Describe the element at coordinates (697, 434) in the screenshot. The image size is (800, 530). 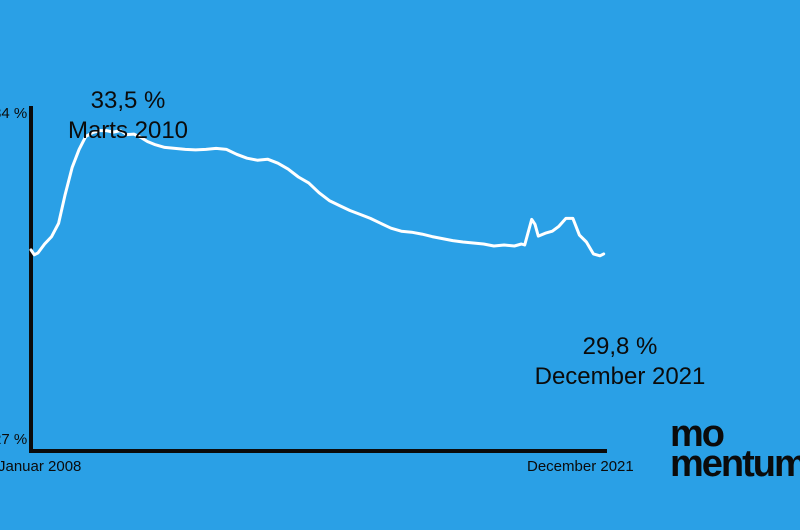
I see `logo-line1: mo` at that location.